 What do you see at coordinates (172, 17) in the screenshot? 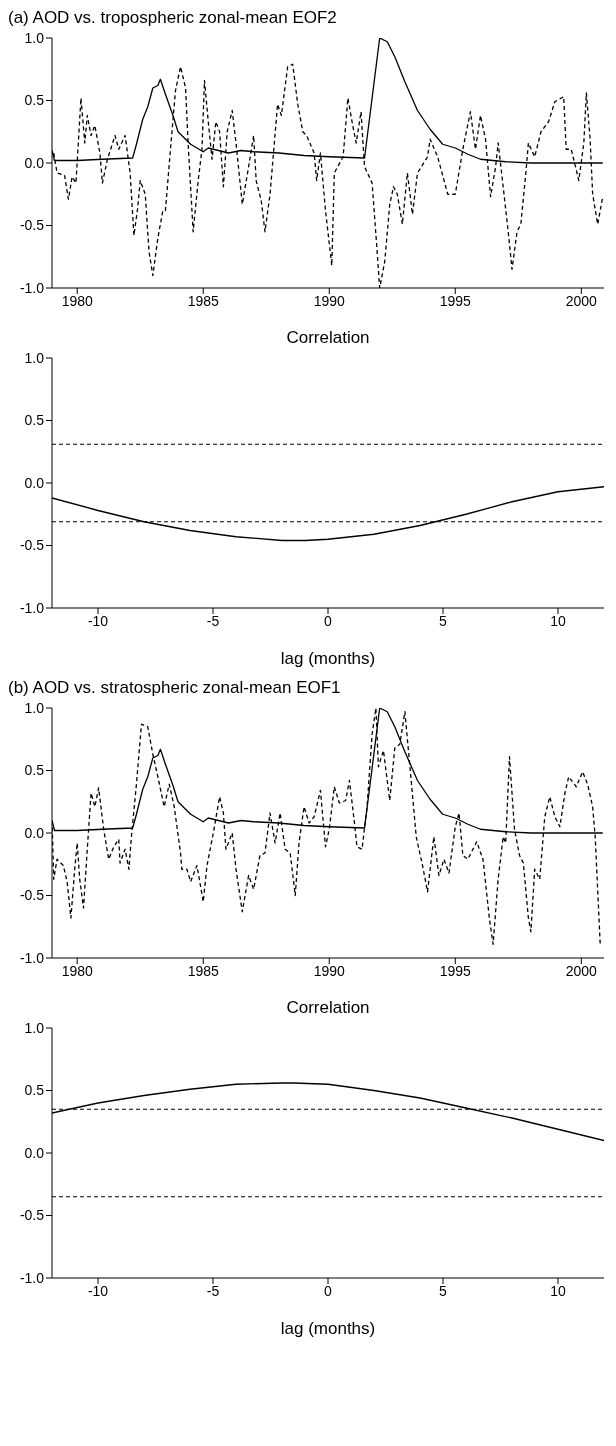
I see `chart-title: (a) AOD vs. tropospheric zonal-mean EOF2` at bounding box center [172, 17].